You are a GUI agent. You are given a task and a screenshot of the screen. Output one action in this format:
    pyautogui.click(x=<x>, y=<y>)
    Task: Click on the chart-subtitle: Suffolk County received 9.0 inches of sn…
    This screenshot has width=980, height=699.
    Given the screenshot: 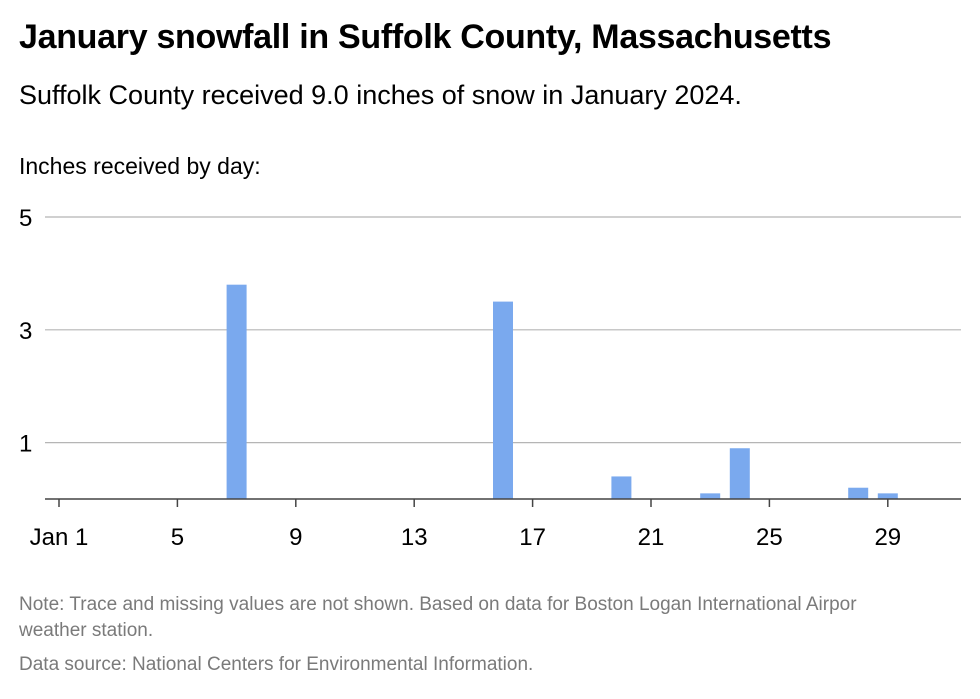 What is the action you would take?
    pyautogui.click(x=380, y=95)
    